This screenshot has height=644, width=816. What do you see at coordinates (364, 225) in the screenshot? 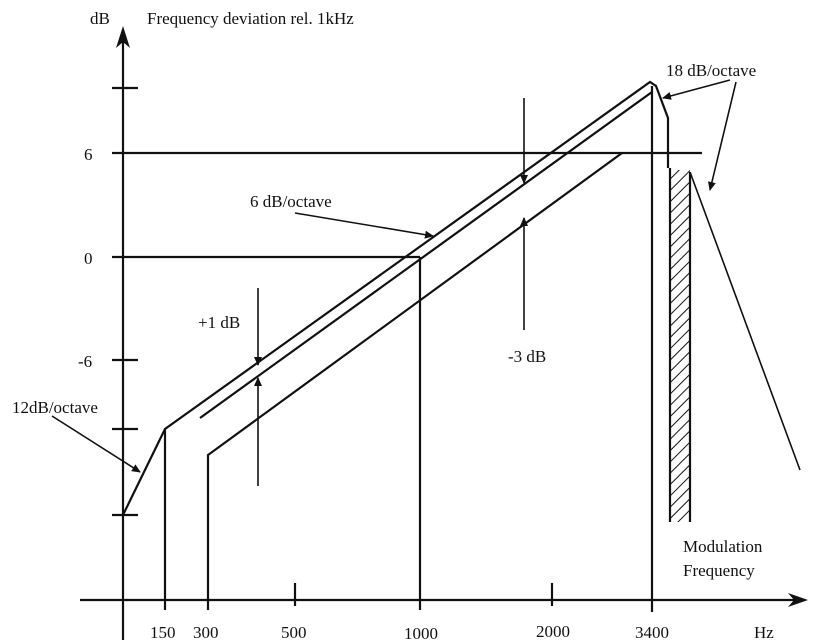
I see `leader-6db` at bounding box center [364, 225].